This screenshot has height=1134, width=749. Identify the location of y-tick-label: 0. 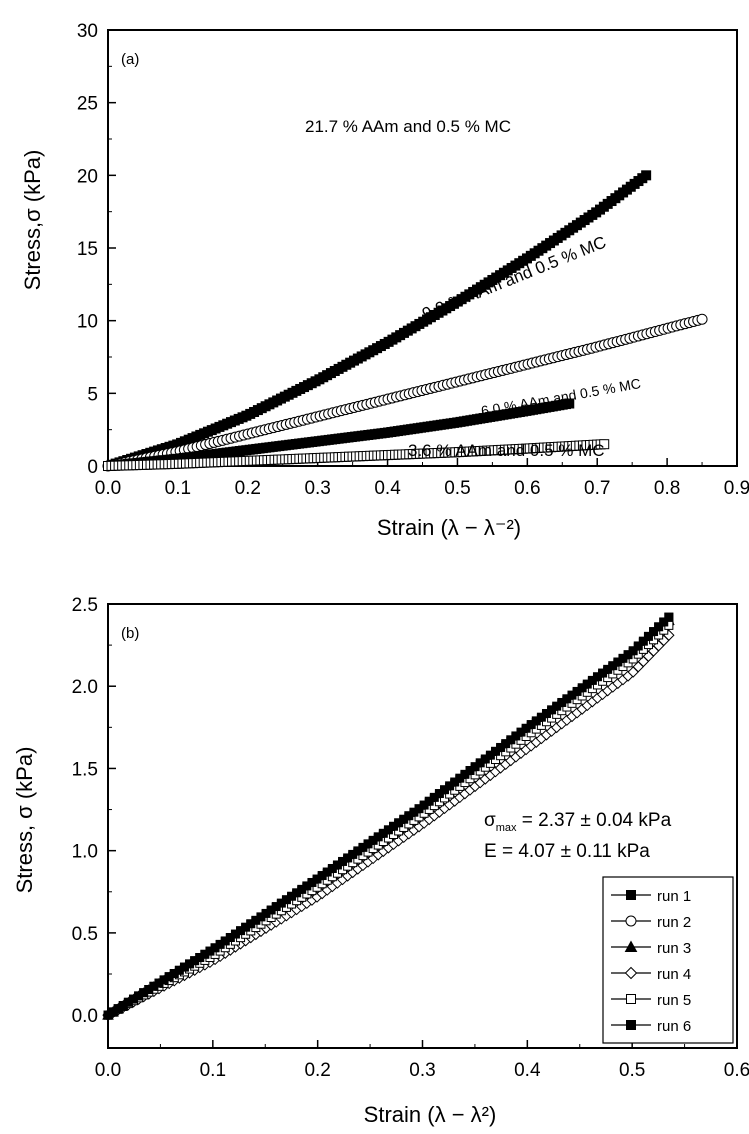
(92, 467).